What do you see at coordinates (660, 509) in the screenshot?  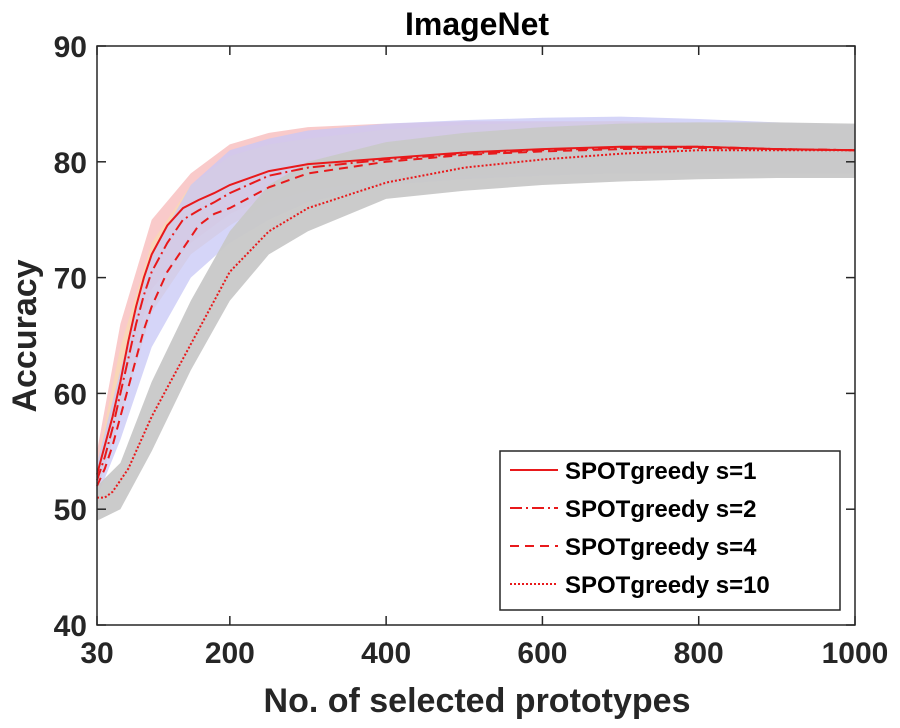 I see `legend-label-s2: SPOTgreedy s=2` at bounding box center [660, 509].